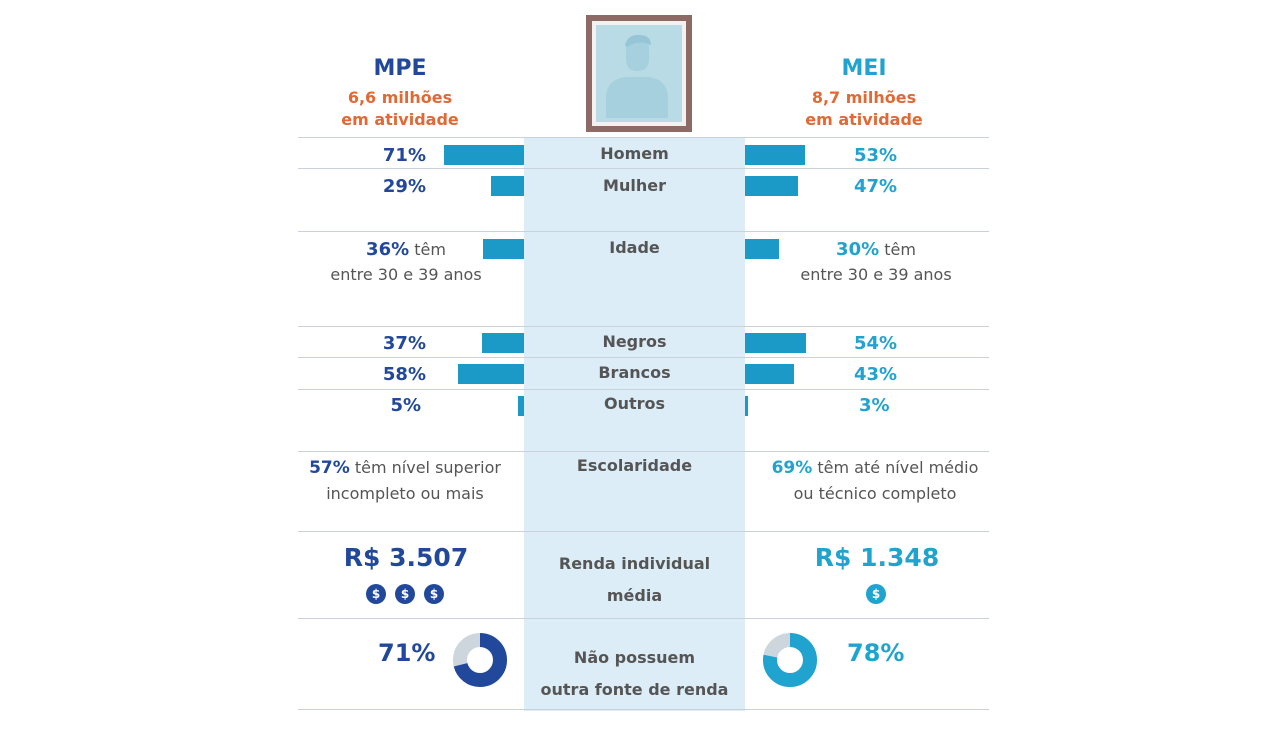  What do you see at coordinates (876, 374) in the screenshot?
I see `mei-brancos-label: 43%` at bounding box center [876, 374].